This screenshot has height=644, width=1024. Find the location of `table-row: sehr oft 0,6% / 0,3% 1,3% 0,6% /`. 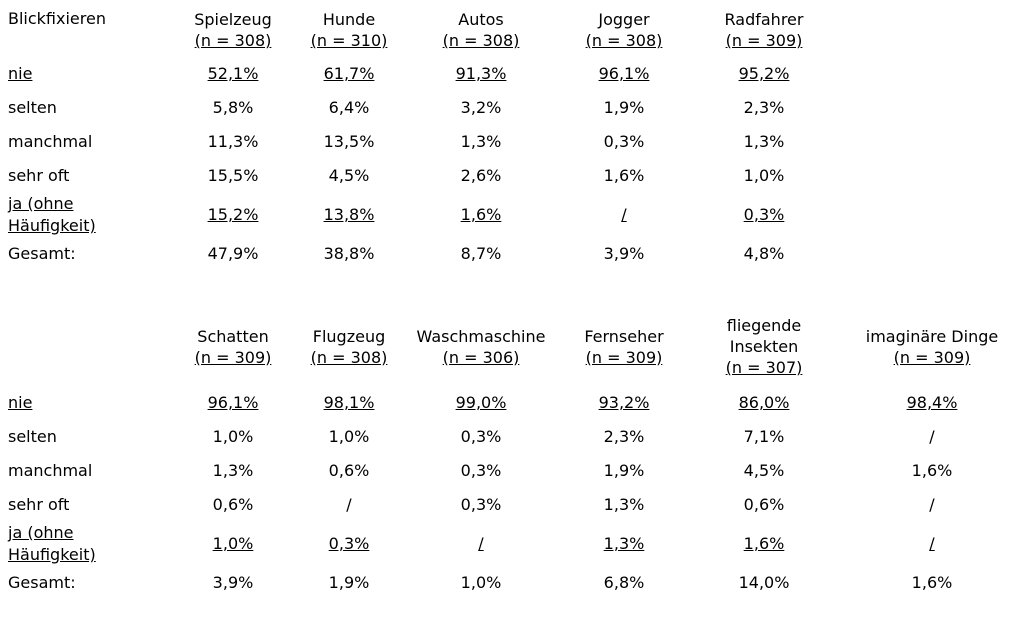

table-row: sehr oft 0,6% / 0,3% 1,3% 0,6% / is located at coordinates (512, 505).